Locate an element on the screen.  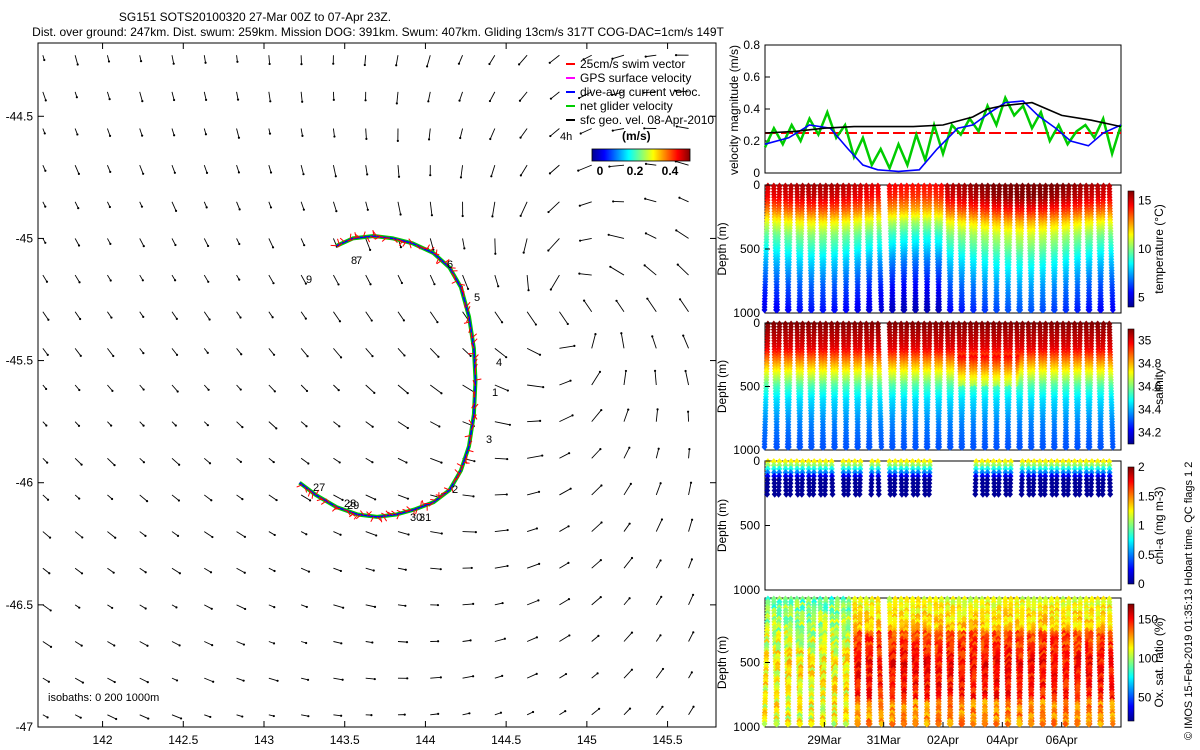
legend-label: GPS surface velocity is located at coordinates (635, 78).